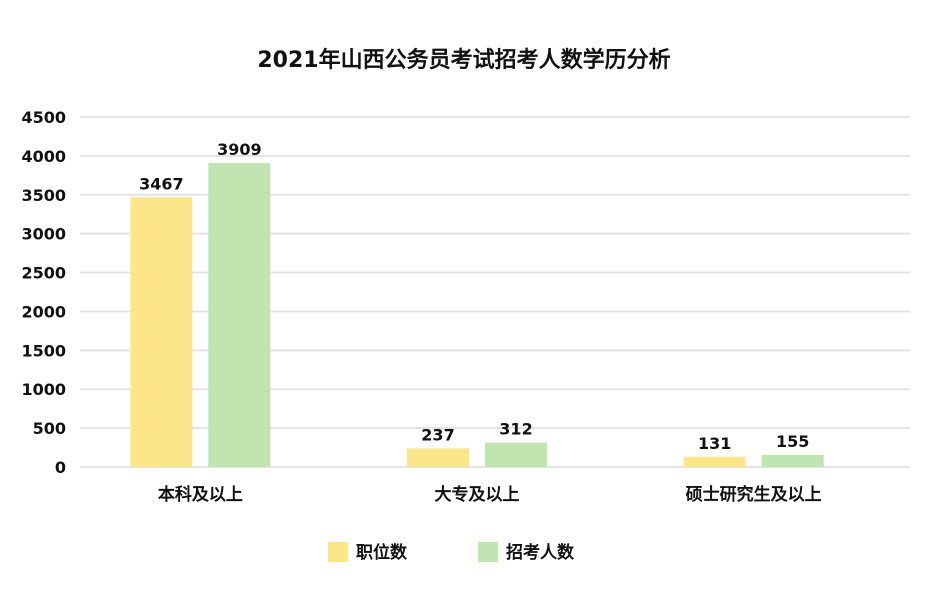 The image size is (928, 609). What do you see at coordinates (43, 389) in the screenshot?
I see `y-tick-label: 1000` at bounding box center [43, 389].